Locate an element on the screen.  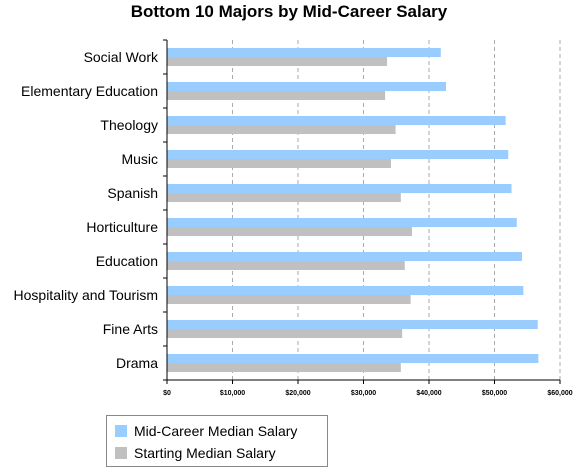
legend-item-mid-career: Mid-Career Median Salary is located at coordinates (206, 431).